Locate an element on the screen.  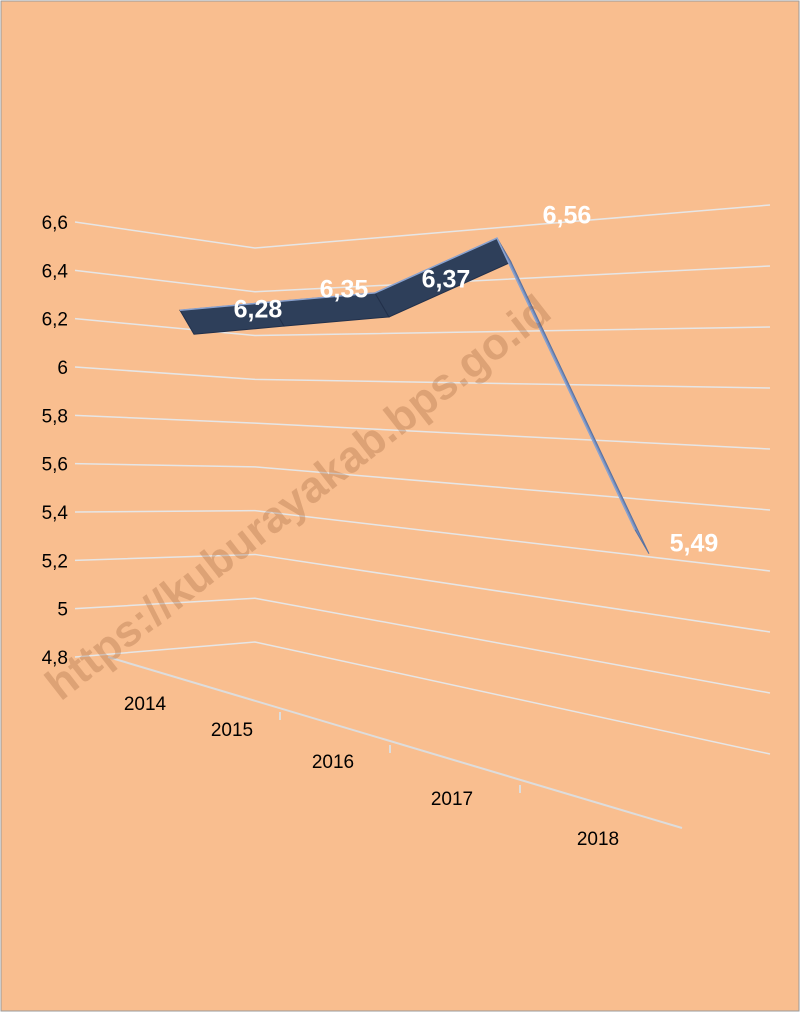
x-tick-label: 2018 is located at coordinates (598, 839).